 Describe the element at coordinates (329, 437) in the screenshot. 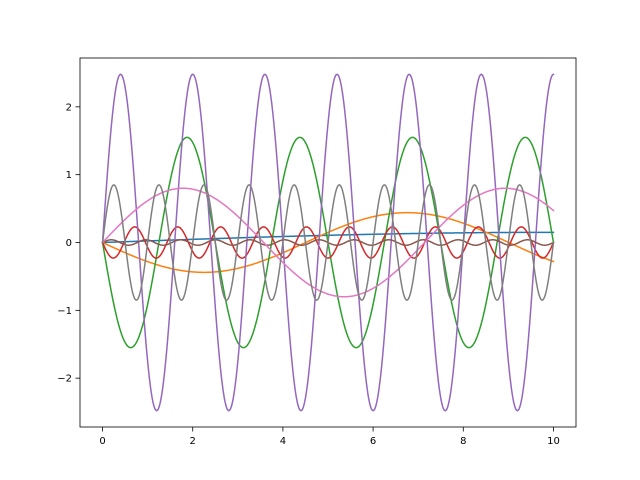

I see `x-axis: 0 2 4 6 8 10` at that location.